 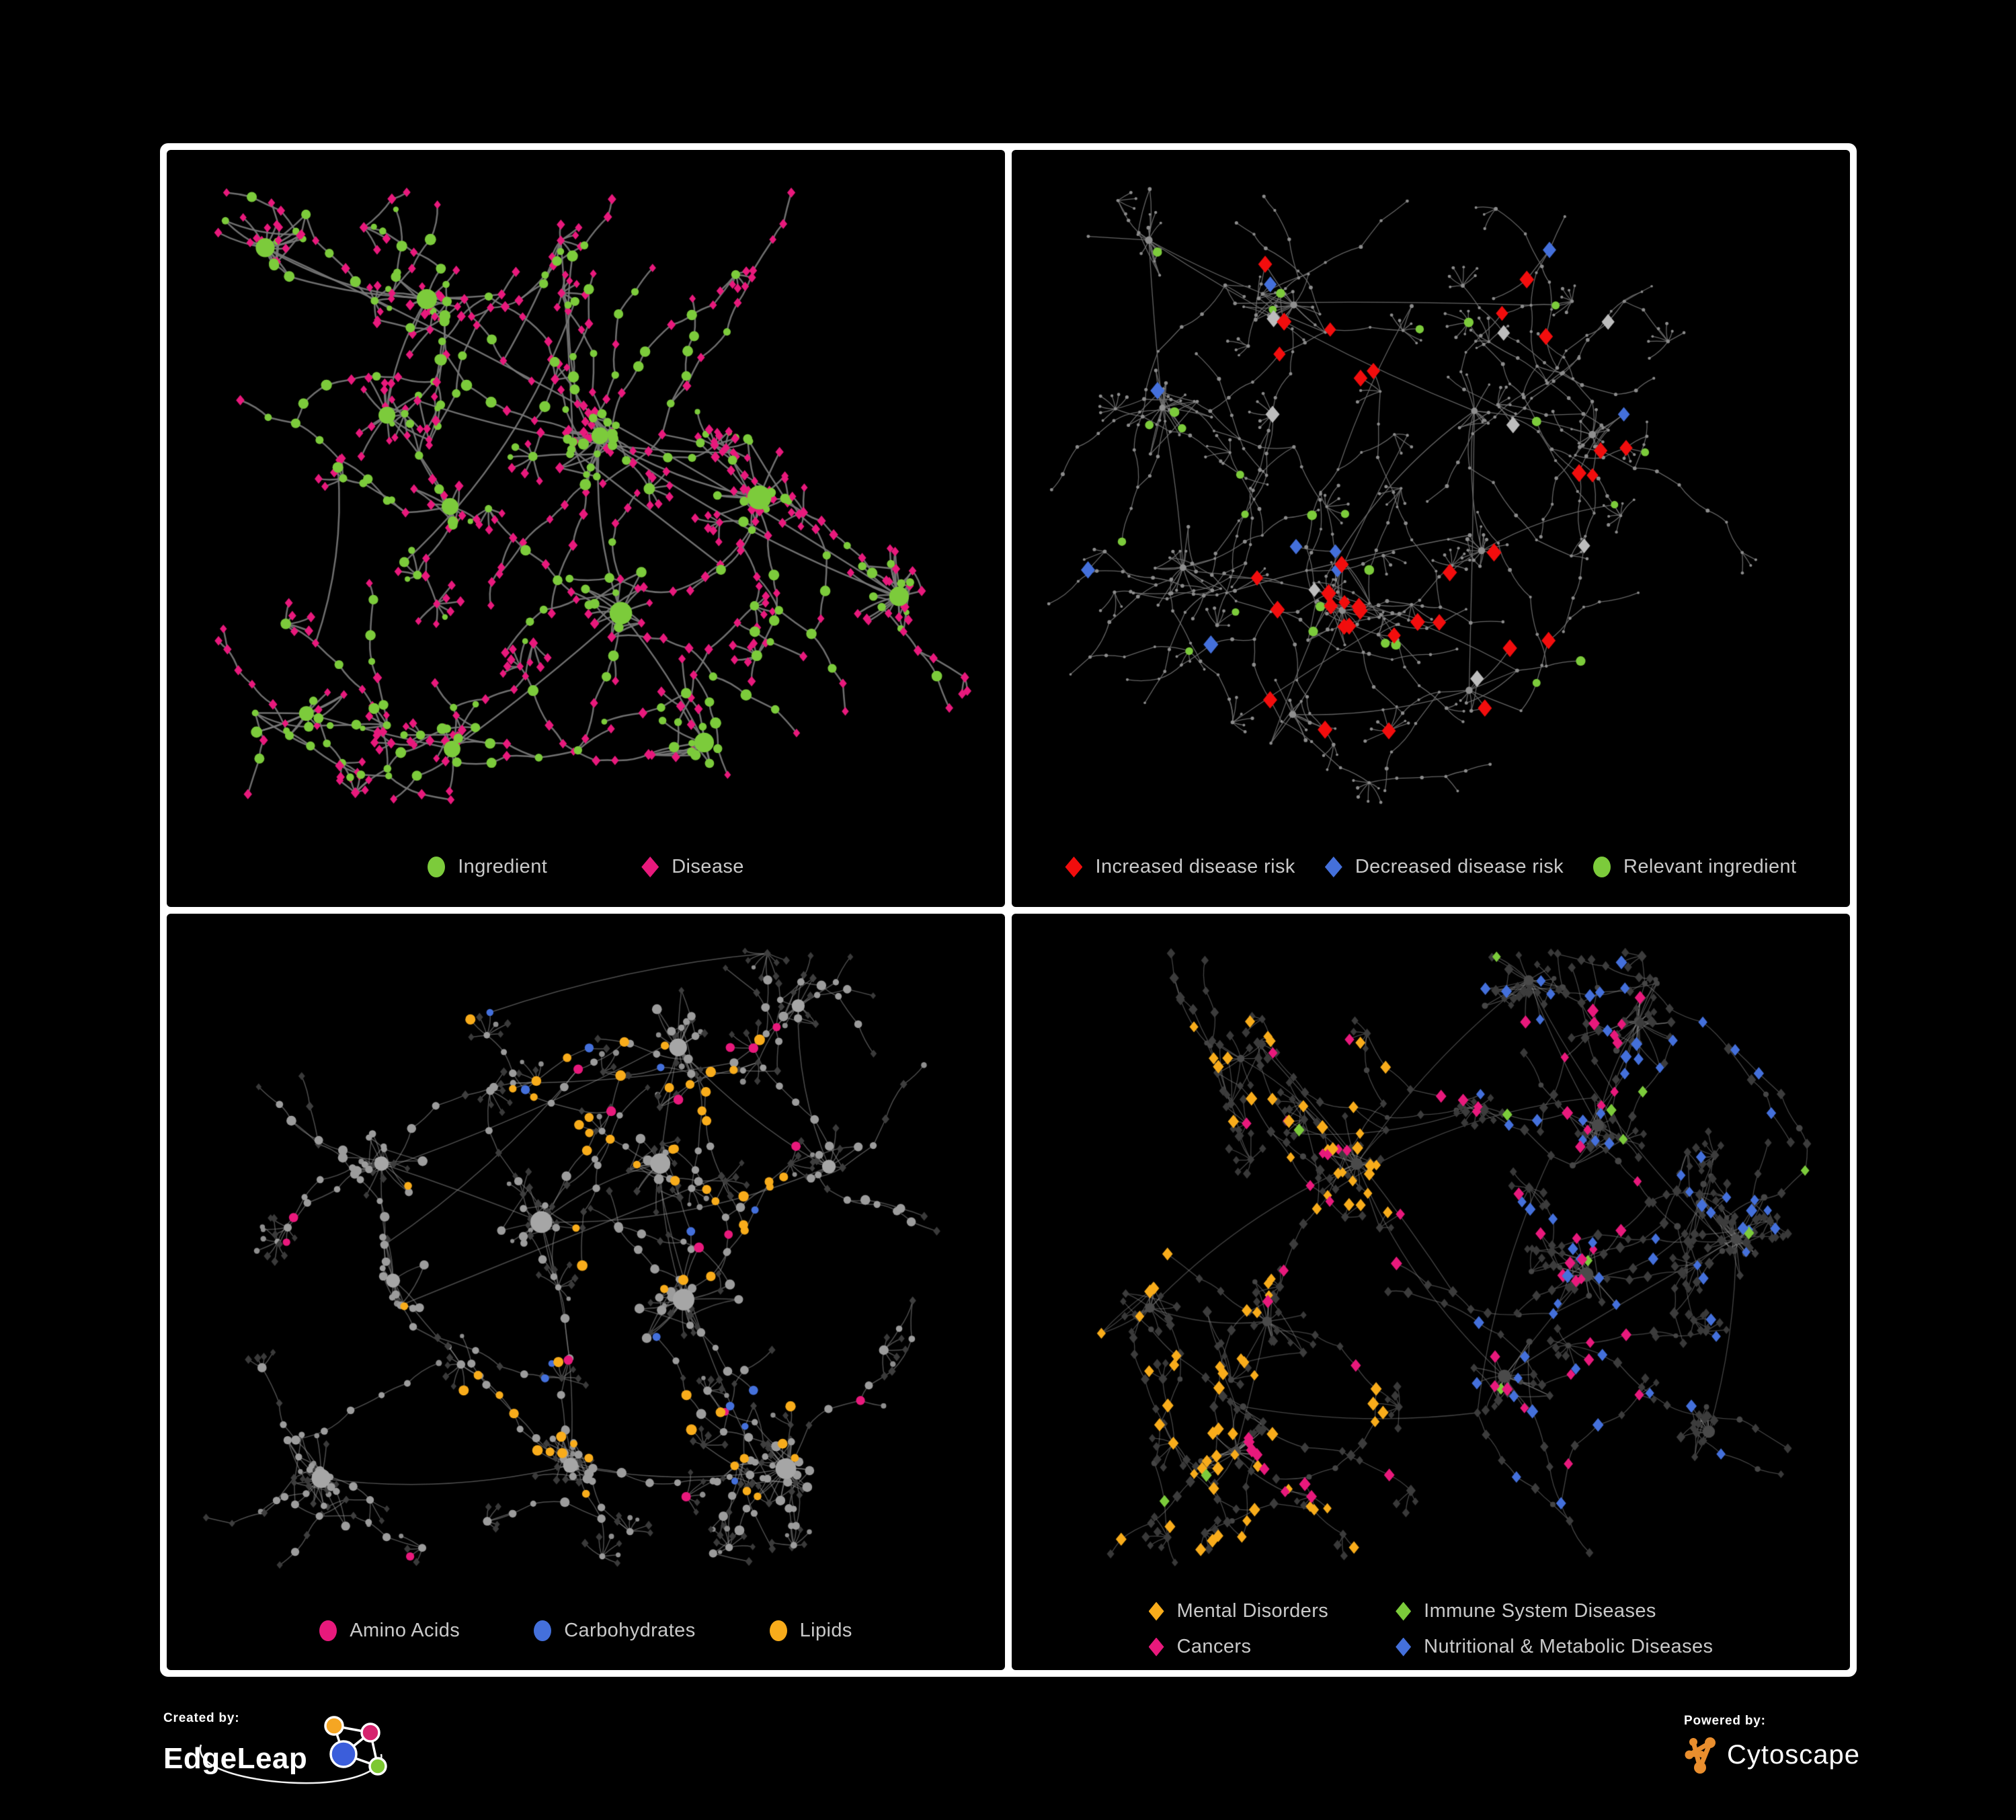 I want to click on edgeleap-wordmark: EdgeLeap, so click(x=235, y=1758).